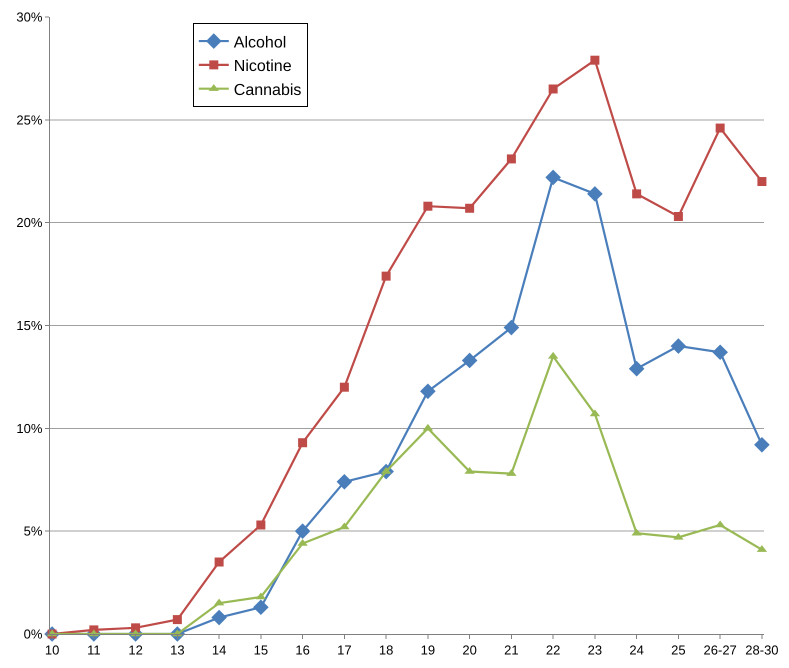 Image resolution: width=789 pixels, height=668 pixels. I want to click on x-tick-label: 19, so click(428, 650).